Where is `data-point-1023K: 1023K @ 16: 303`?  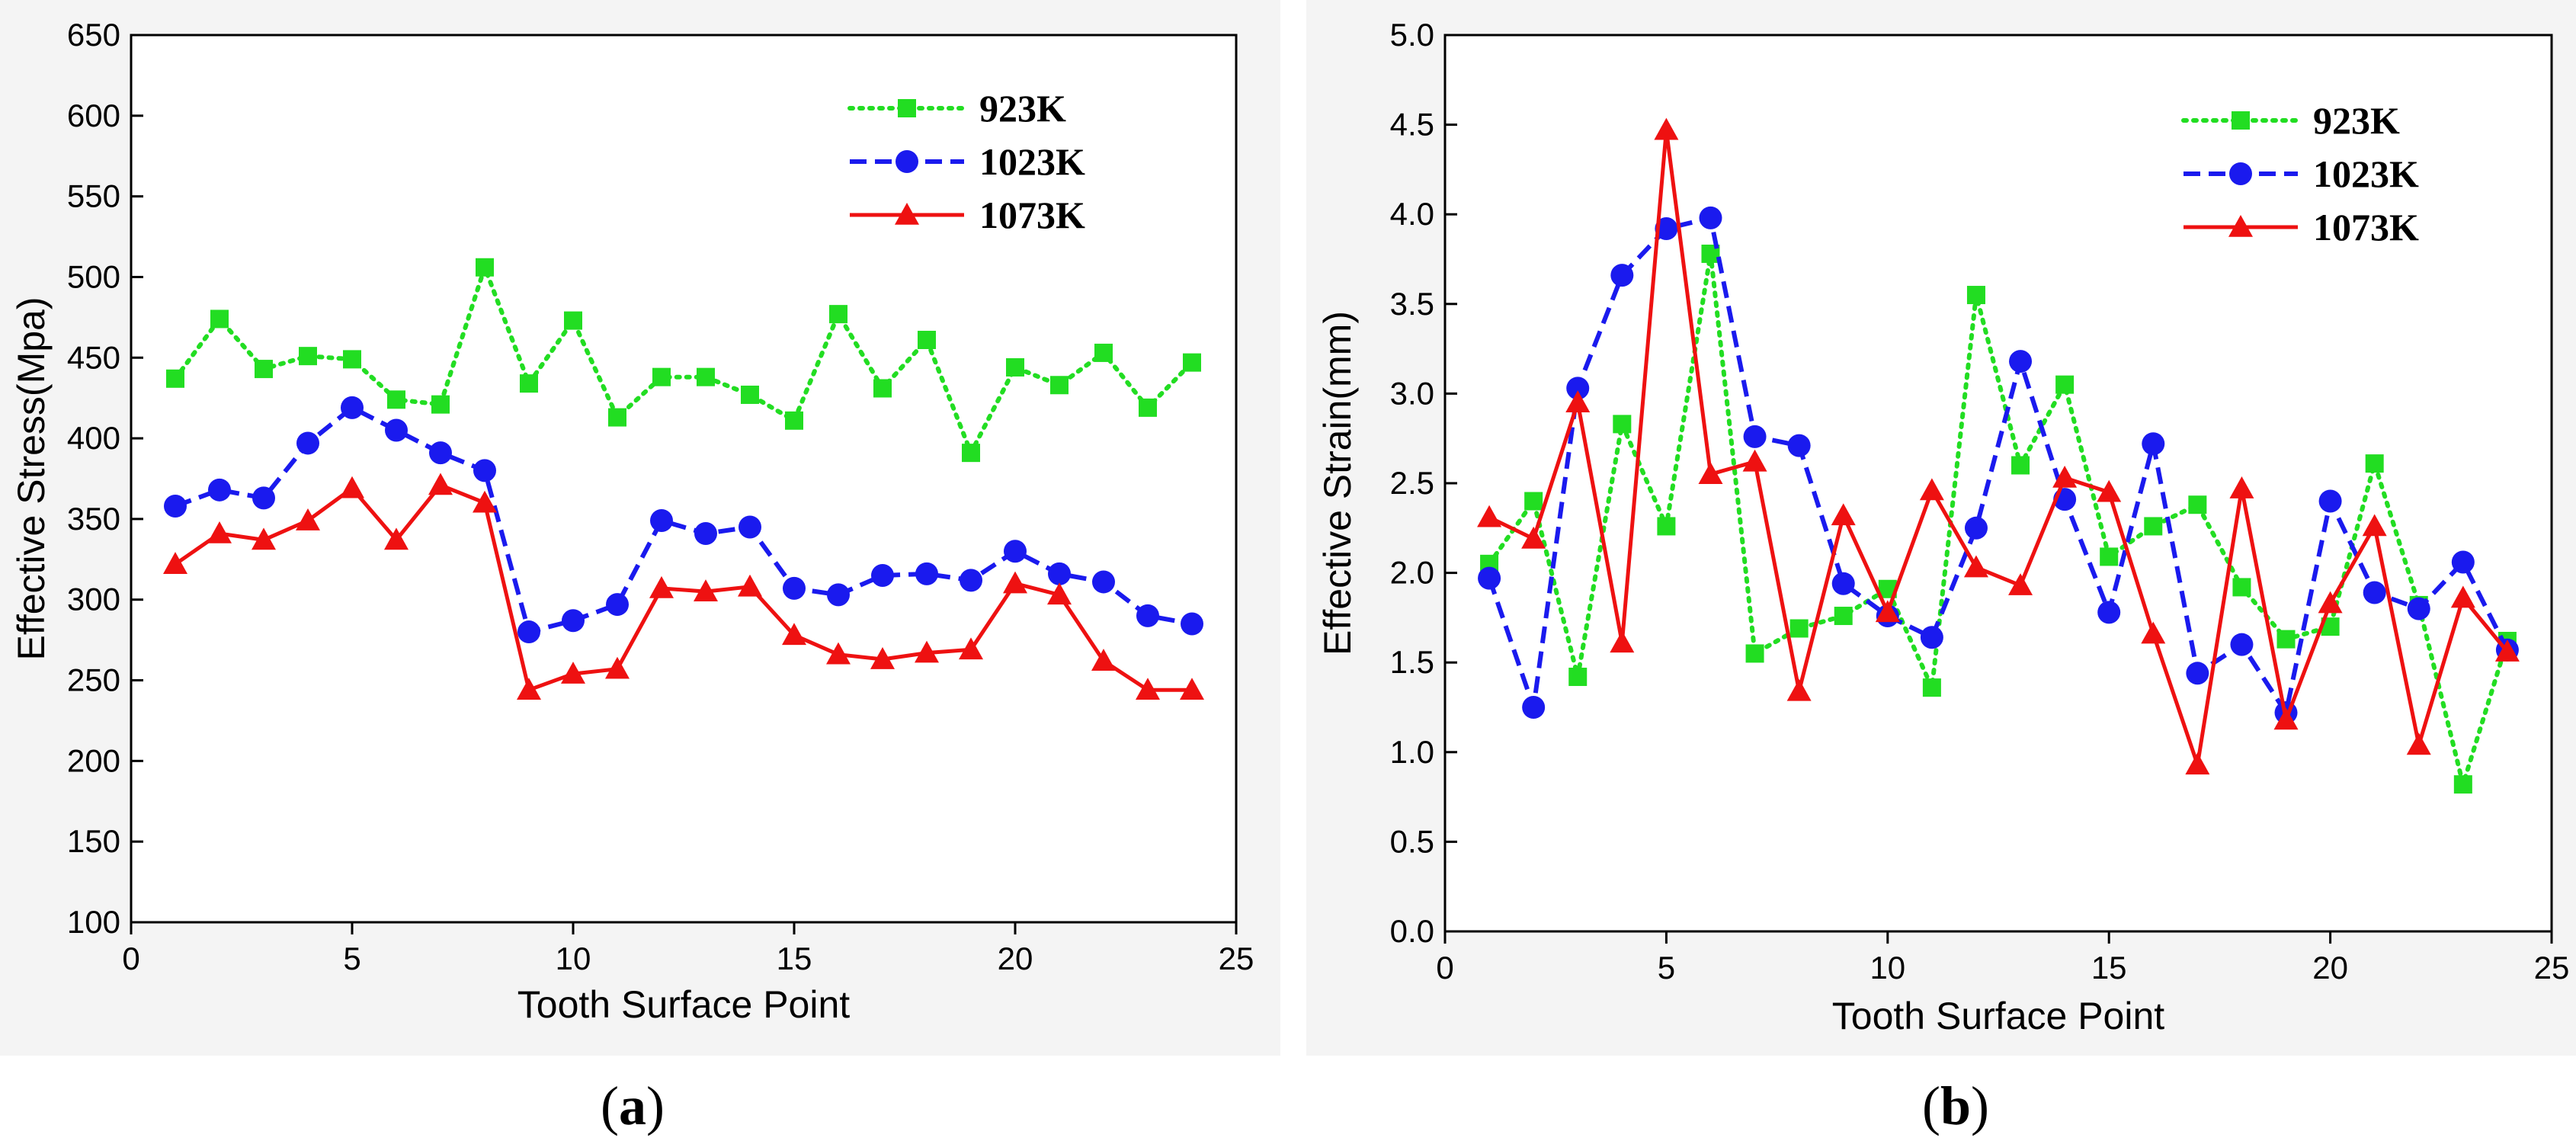
data-point-1023K: 1023K @ 16: 303 is located at coordinates (838, 595).